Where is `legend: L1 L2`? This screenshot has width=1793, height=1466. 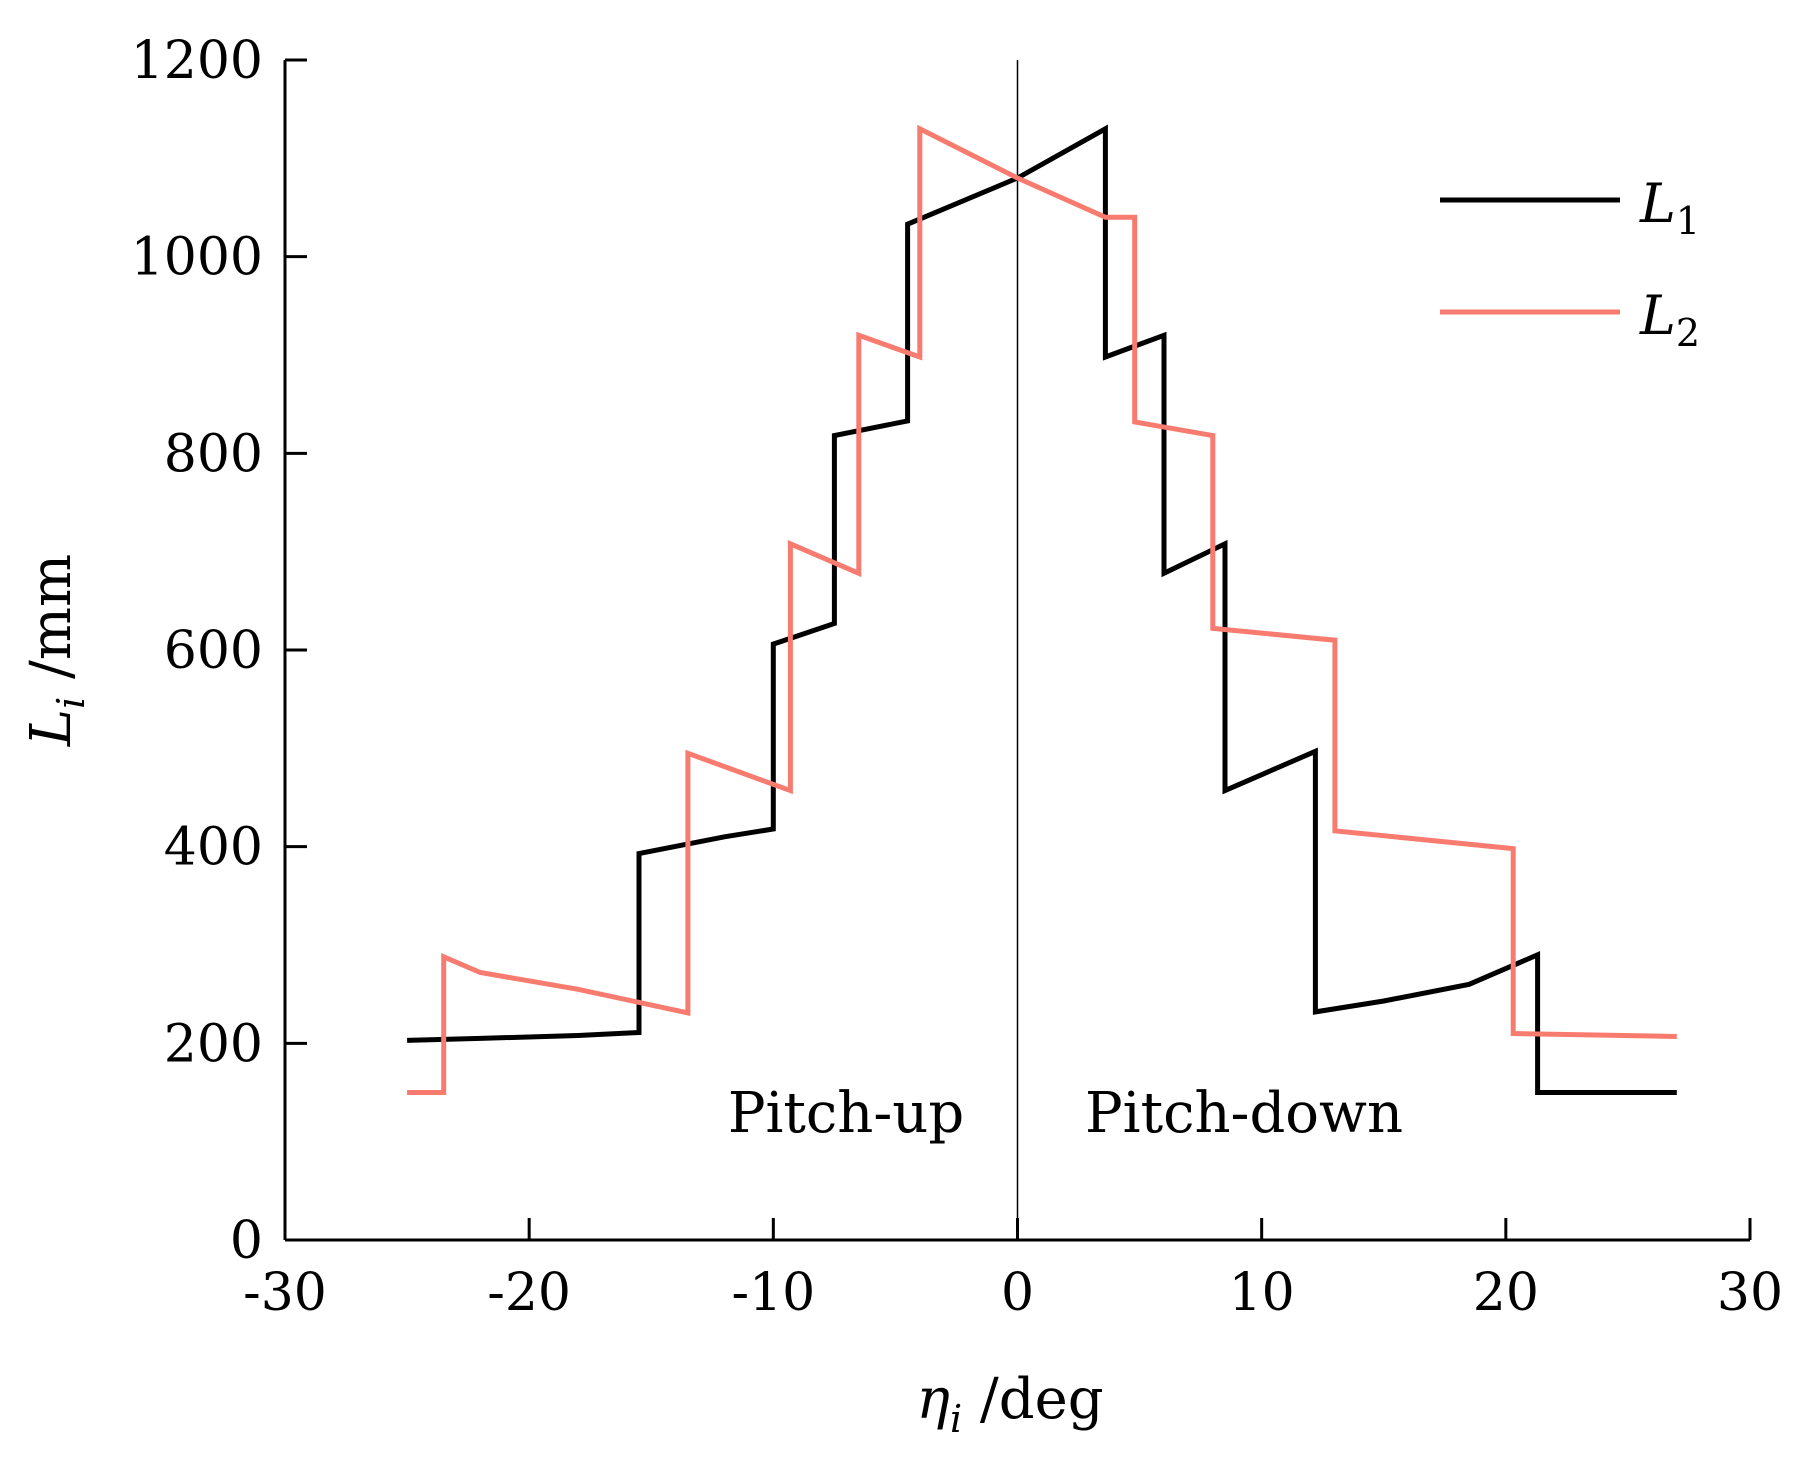 legend: L1 L2 is located at coordinates (1570, 263).